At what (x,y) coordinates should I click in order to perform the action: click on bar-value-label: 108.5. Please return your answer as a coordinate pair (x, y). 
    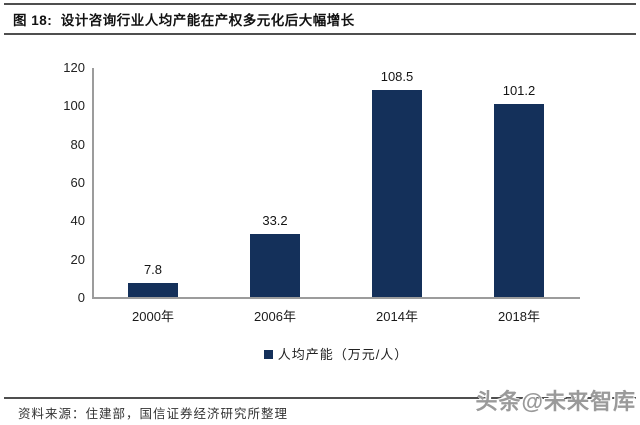
    Looking at the image, I should click on (397, 76).